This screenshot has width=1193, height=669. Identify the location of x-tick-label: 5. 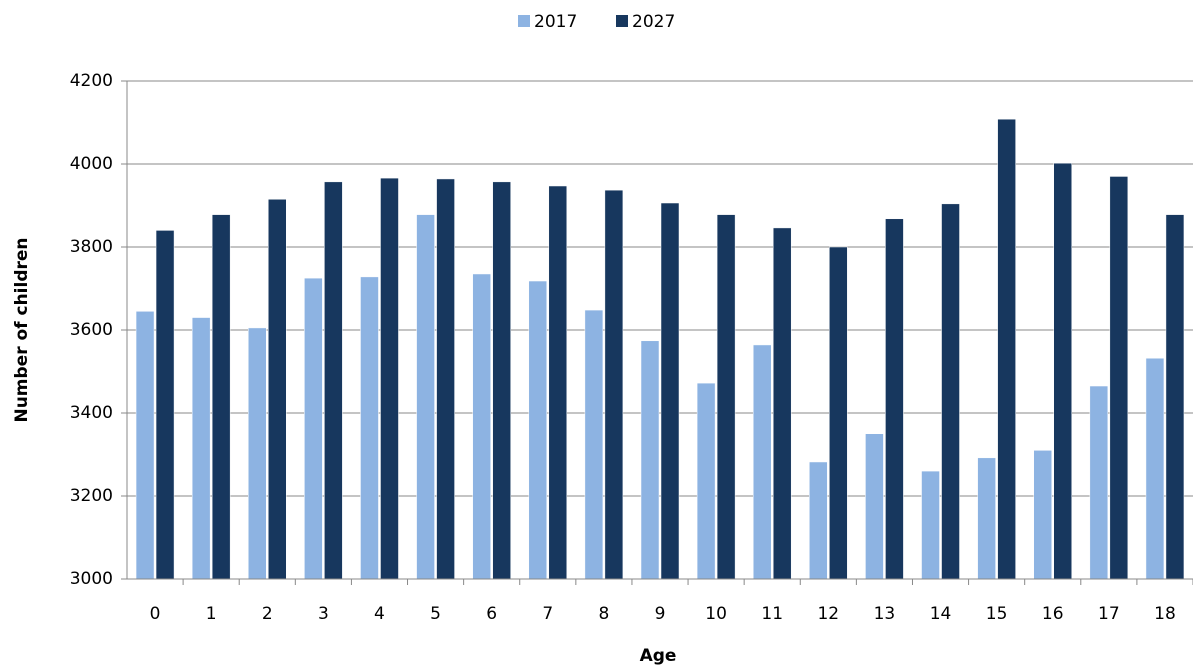
(435, 614).